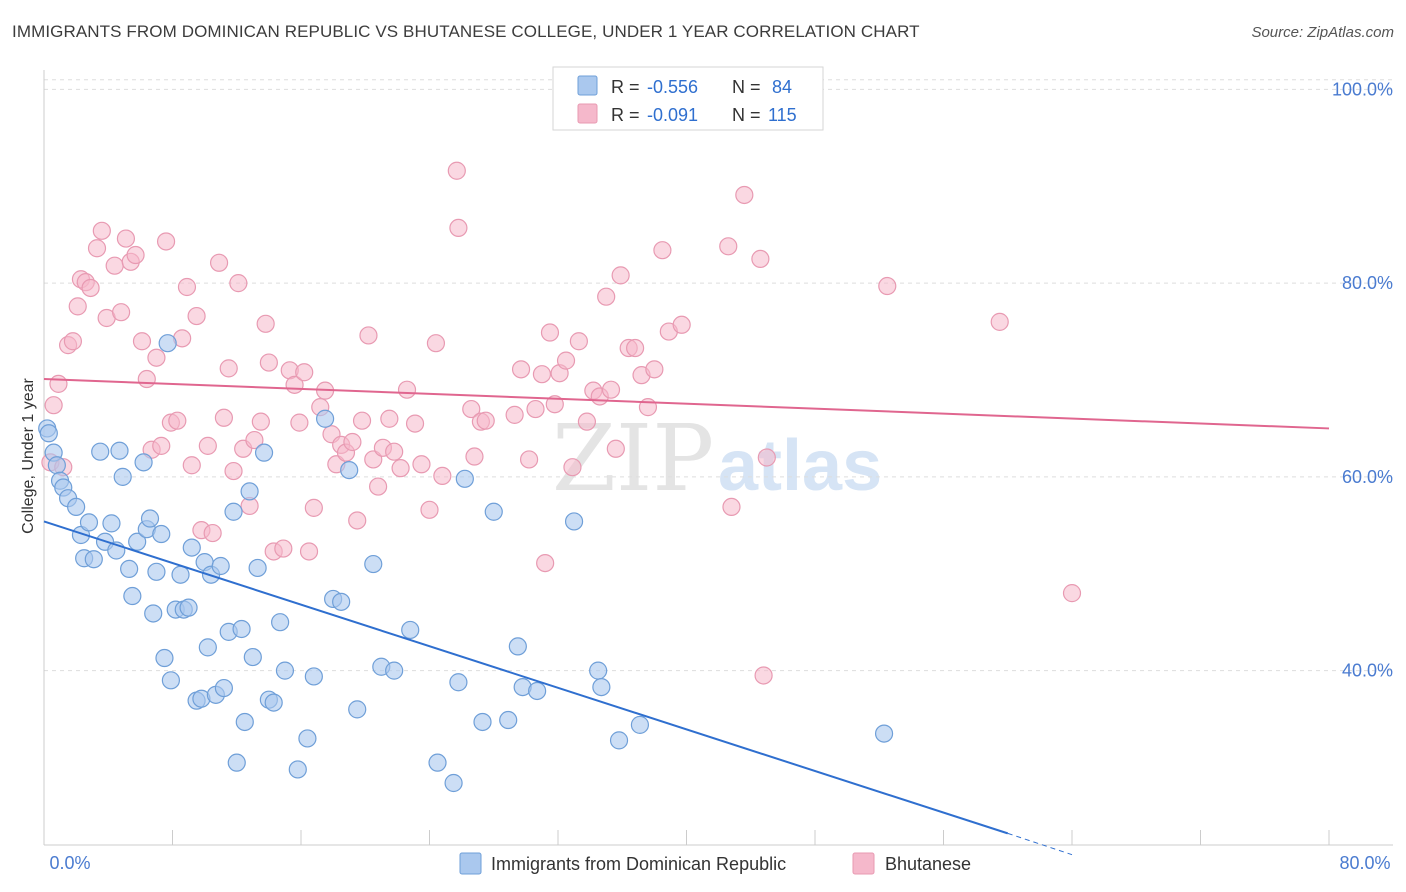 The image size is (1406, 892). Describe the element at coordinates (625, 87) in the screenshot. I see `blue-r-label: R =` at that location.